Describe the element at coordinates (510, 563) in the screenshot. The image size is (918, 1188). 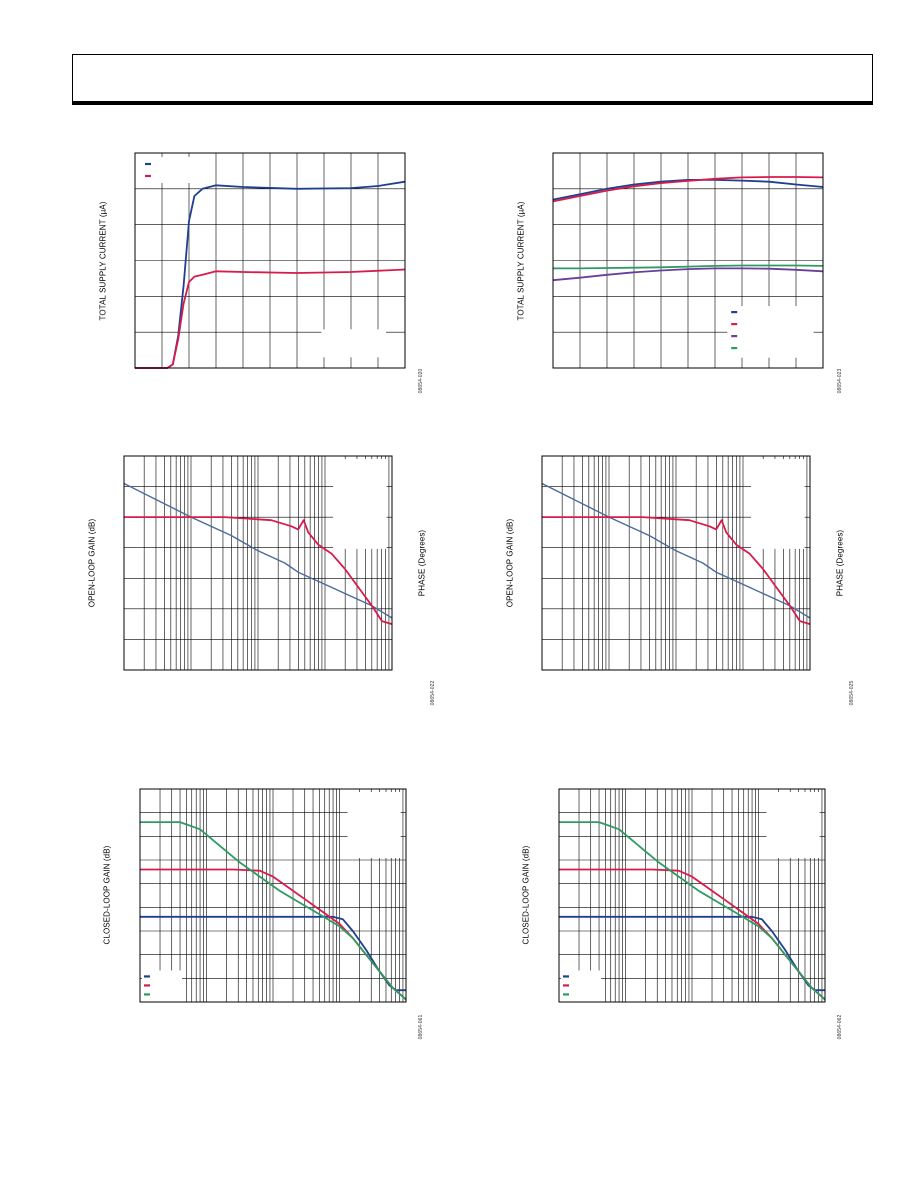
I see `chart-4-ylabel: OPEN-LOOP GAIN (dB)` at that location.